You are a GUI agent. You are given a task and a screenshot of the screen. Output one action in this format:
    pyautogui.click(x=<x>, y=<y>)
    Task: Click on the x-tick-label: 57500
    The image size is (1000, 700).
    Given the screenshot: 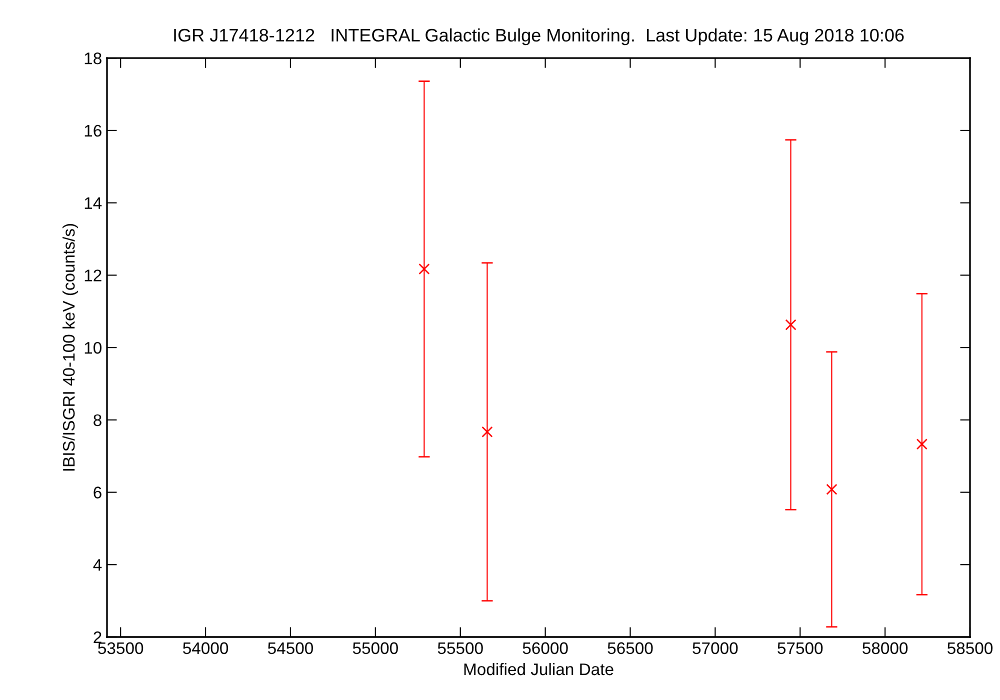 What is the action you would take?
    pyautogui.click(x=800, y=648)
    